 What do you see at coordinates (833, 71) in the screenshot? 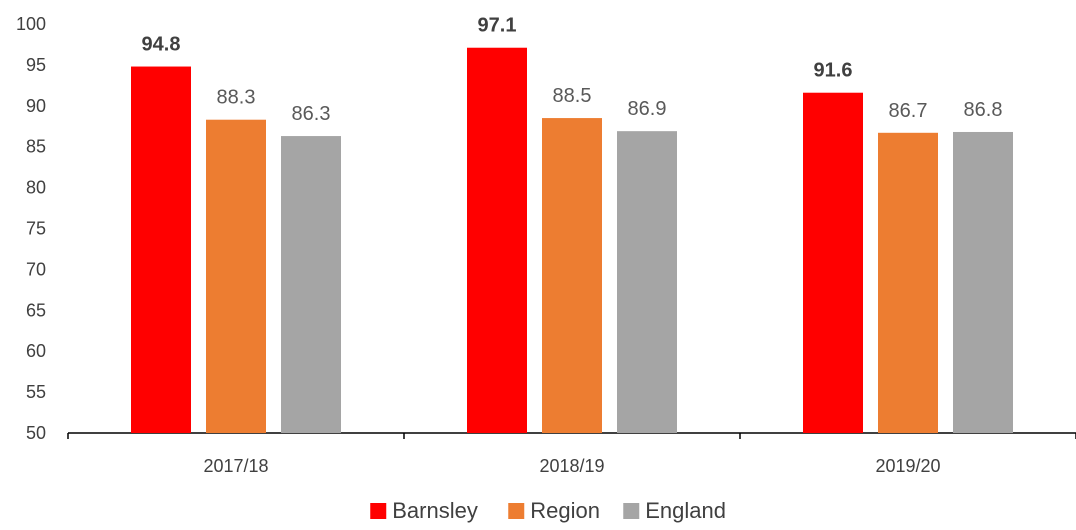
I see `data-label: 91.6` at bounding box center [833, 71].